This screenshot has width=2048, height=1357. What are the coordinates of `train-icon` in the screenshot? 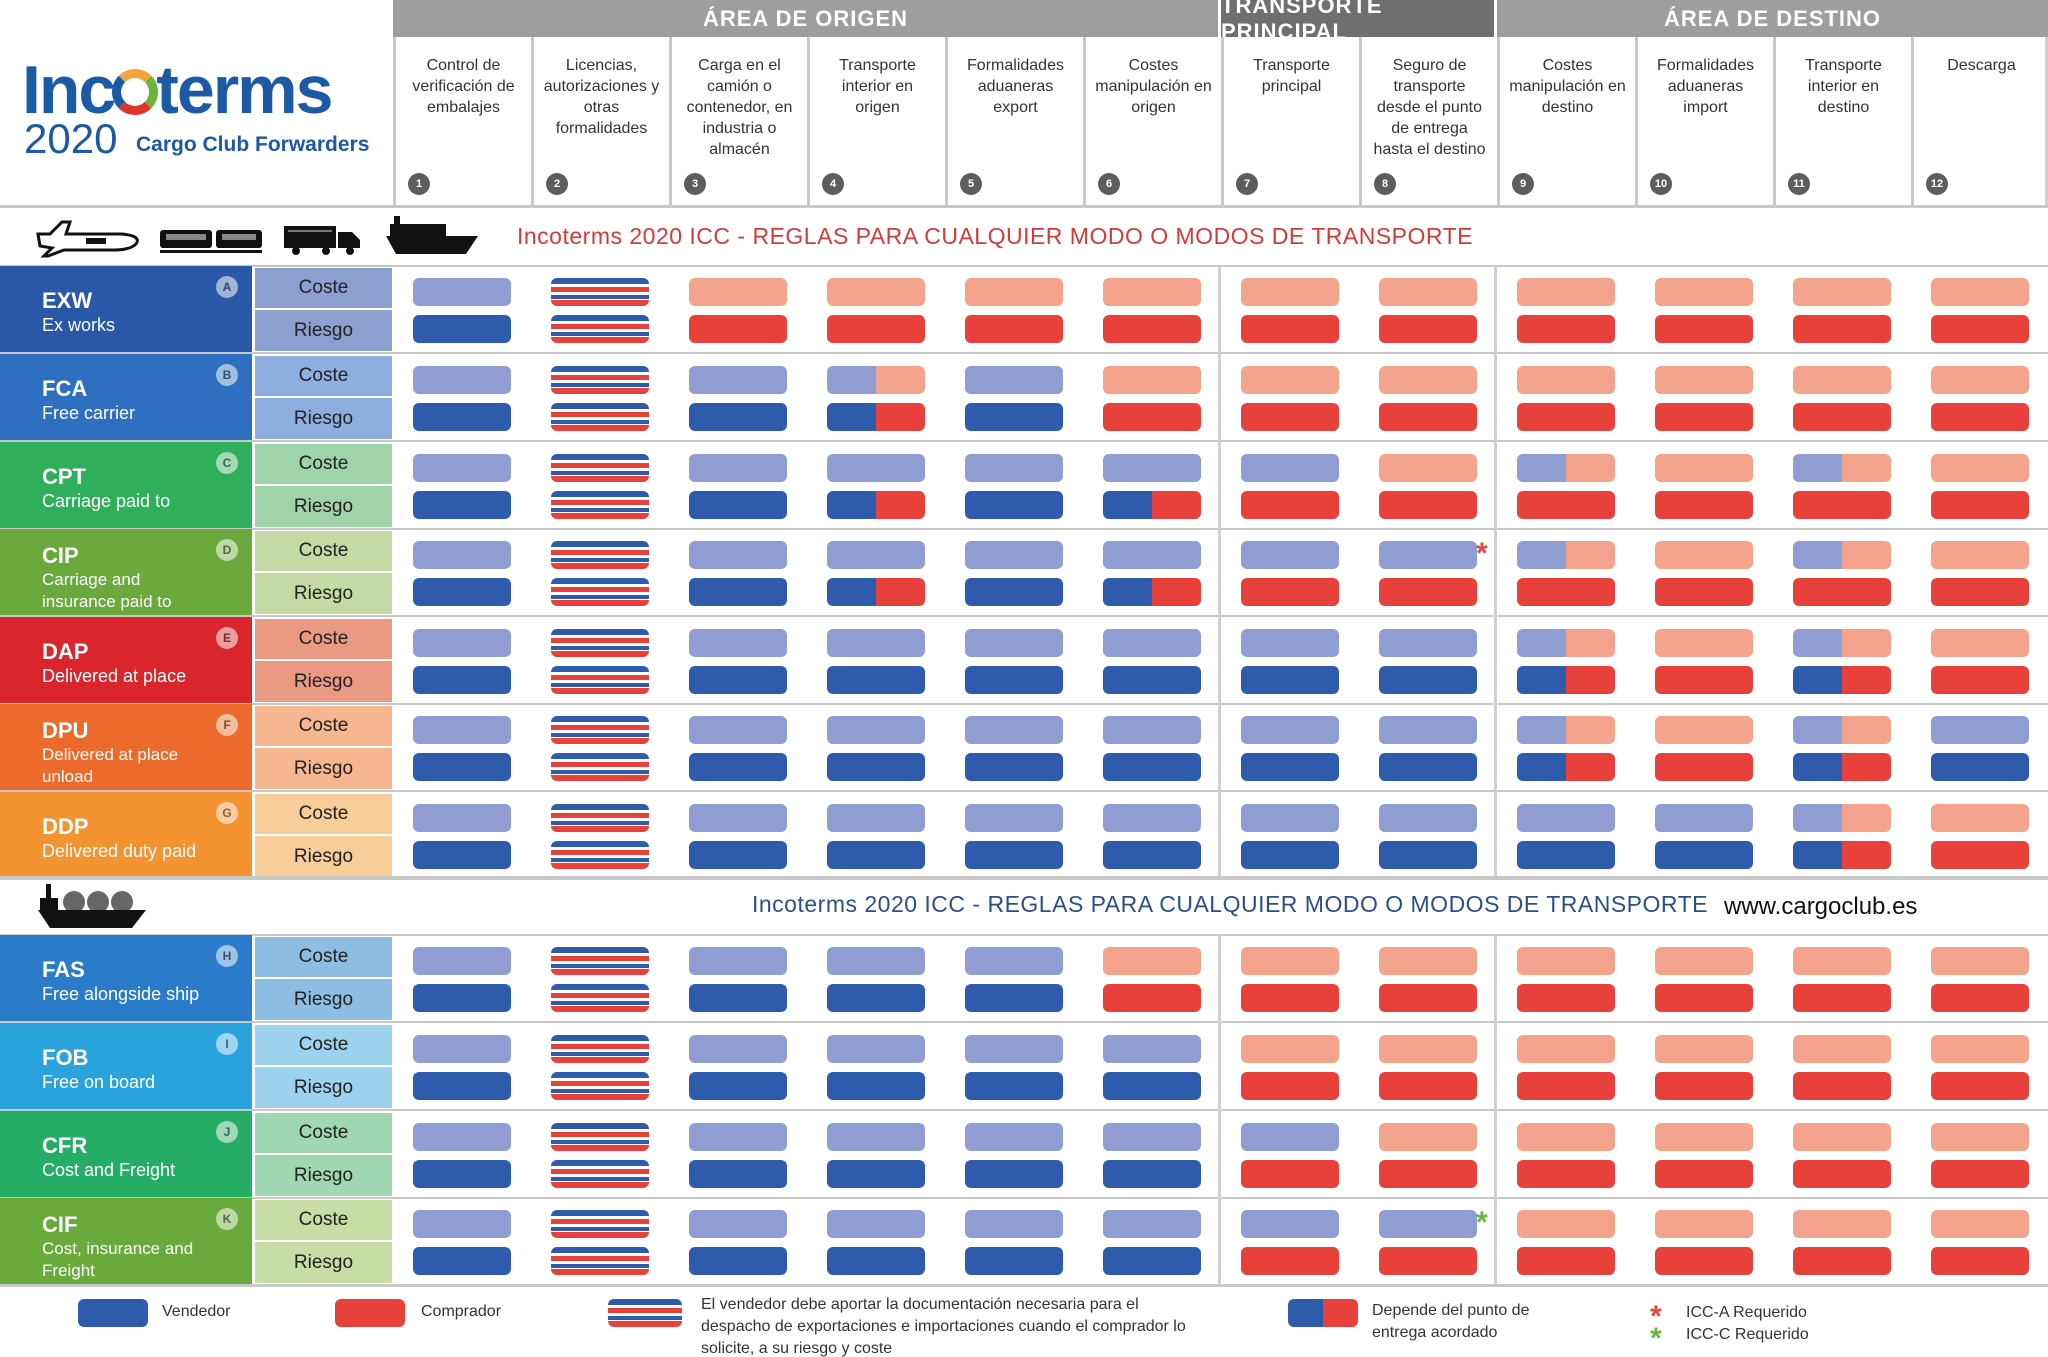 It's located at (211, 241).